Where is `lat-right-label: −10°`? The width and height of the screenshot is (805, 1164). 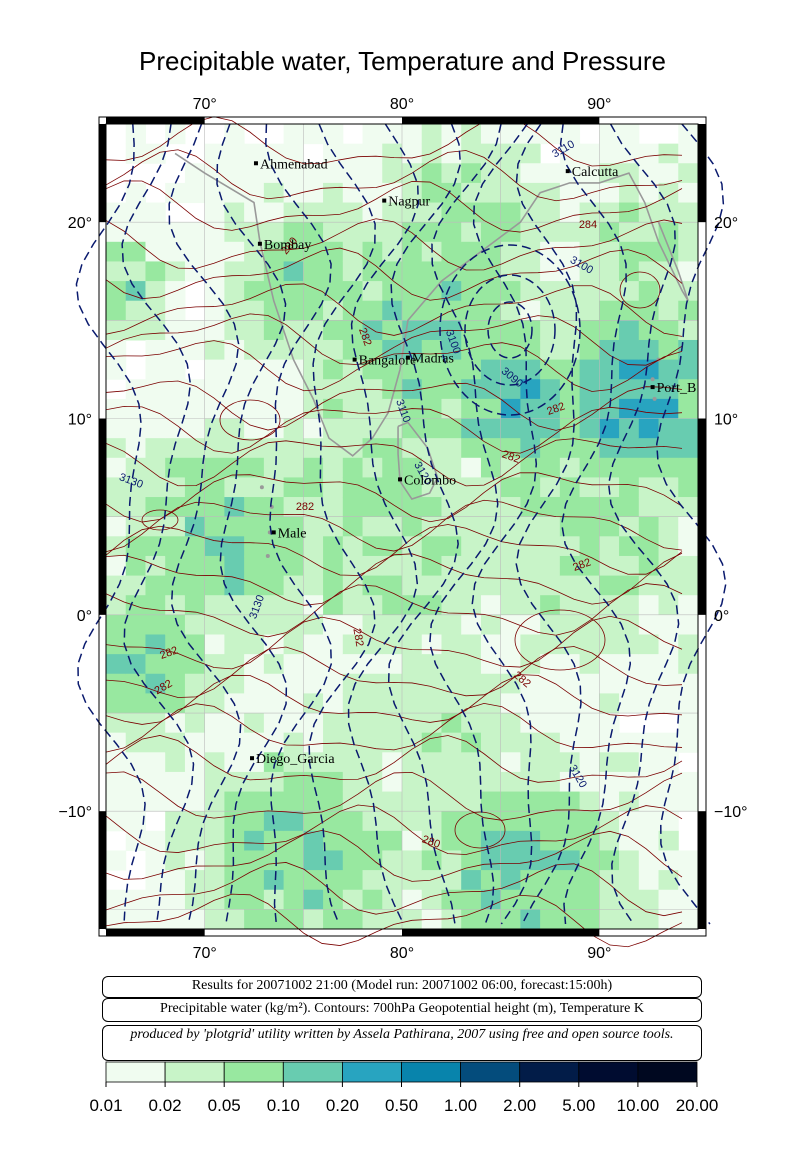 lat-right-label: −10° is located at coordinates (731, 812).